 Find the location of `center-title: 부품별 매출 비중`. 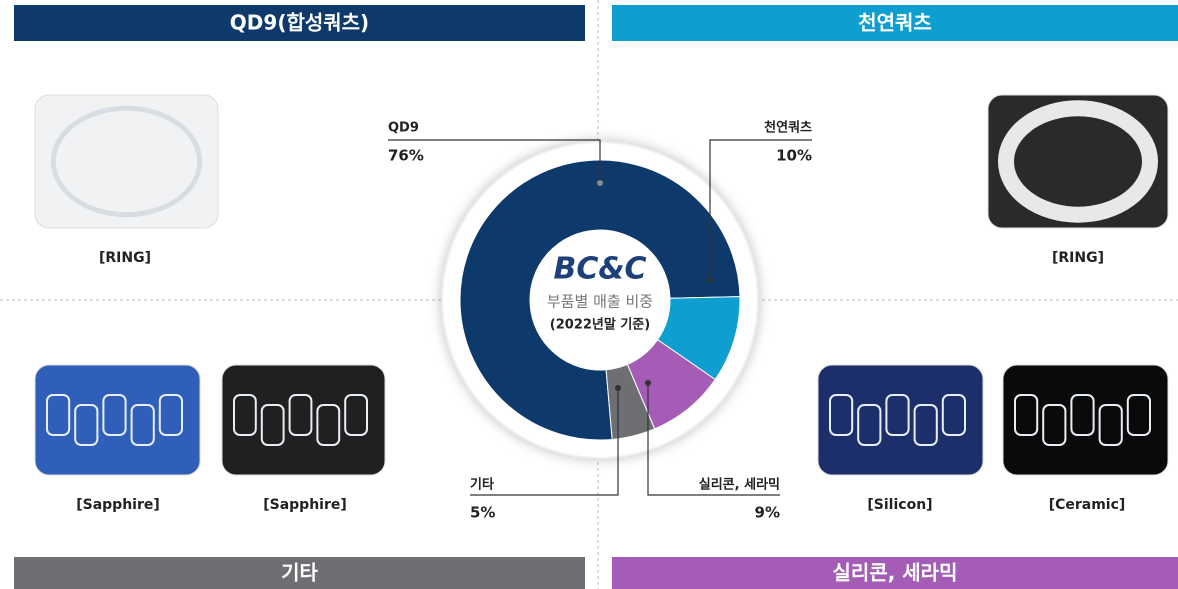

center-title: 부품별 매출 비중 is located at coordinates (600, 302).